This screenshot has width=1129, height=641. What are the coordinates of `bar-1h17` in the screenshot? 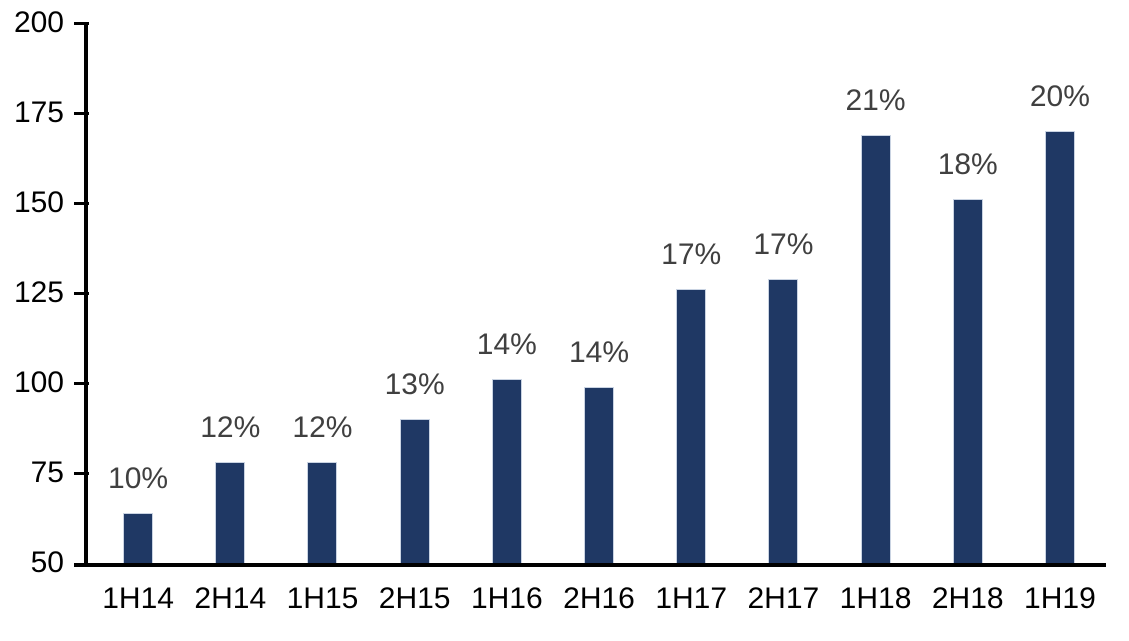 It's located at (691, 426).